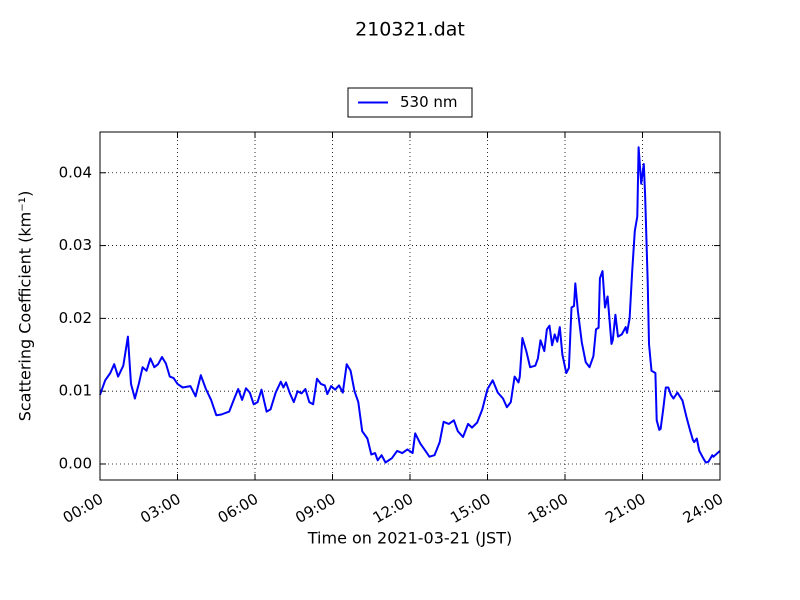 This screenshot has height=600, width=800. I want to click on chart-title: 210321.dat, so click(410, 30).